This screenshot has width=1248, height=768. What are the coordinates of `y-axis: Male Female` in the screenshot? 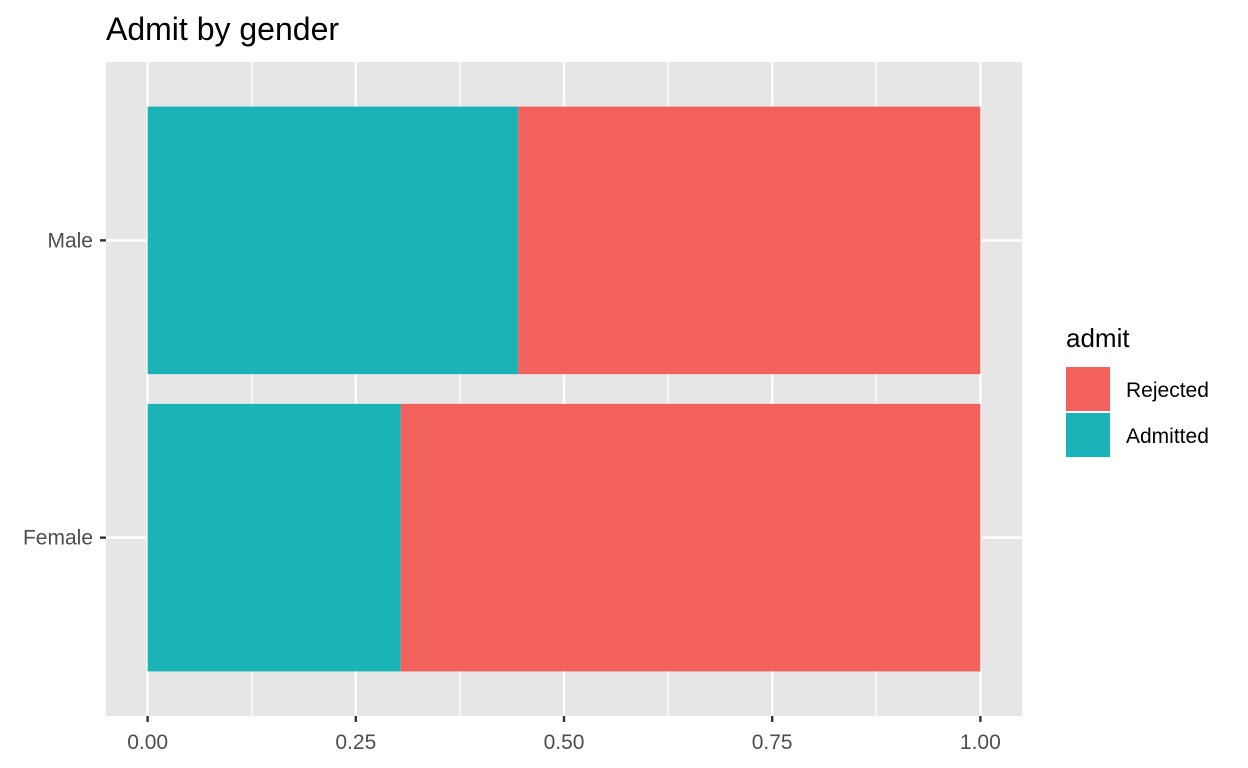 It's located at (64, 389).